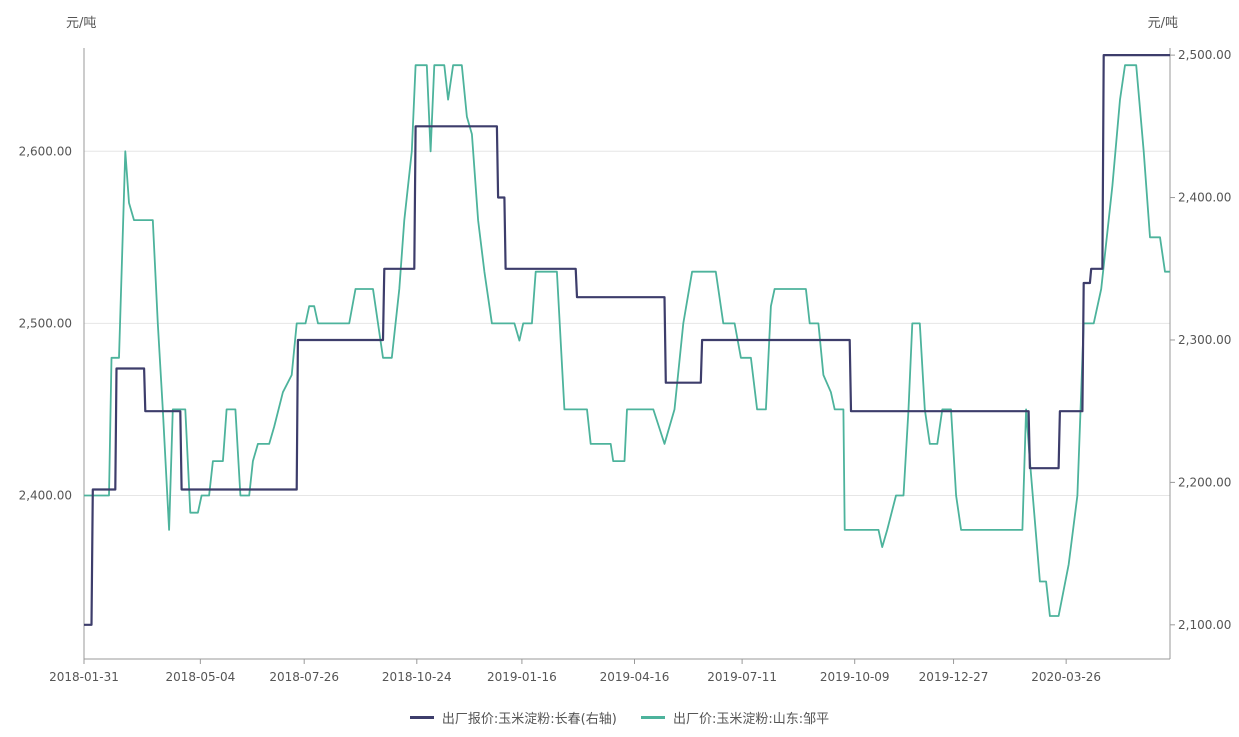  Describe the element at coordinates (1163, 23) in the screenshot. I see `right-axis-unit: 元/吨` at that location.